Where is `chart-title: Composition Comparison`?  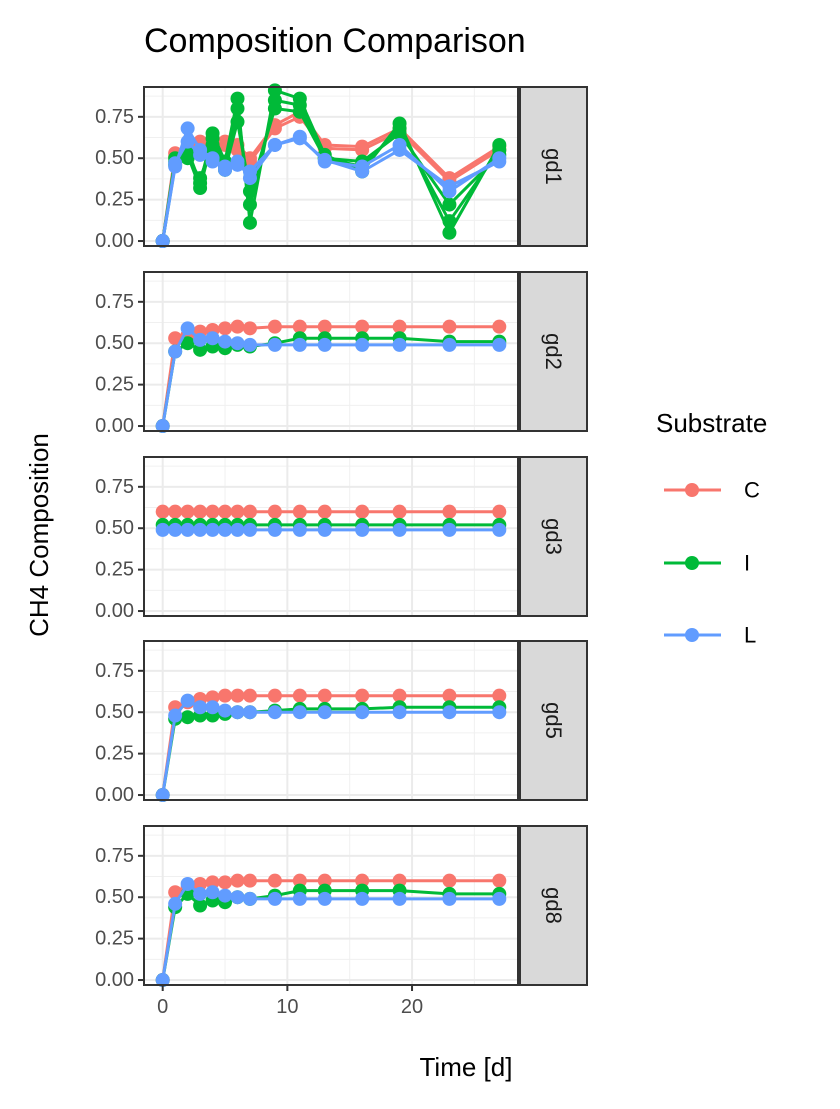 chart-title: Composition Comparison is located at coordinates (335, 41).